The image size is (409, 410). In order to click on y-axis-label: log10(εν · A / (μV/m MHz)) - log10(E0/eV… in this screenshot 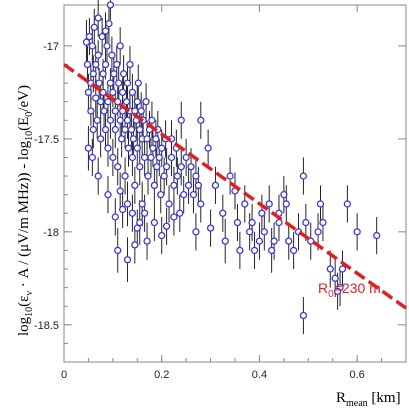, I will do `click(25, 210)`.